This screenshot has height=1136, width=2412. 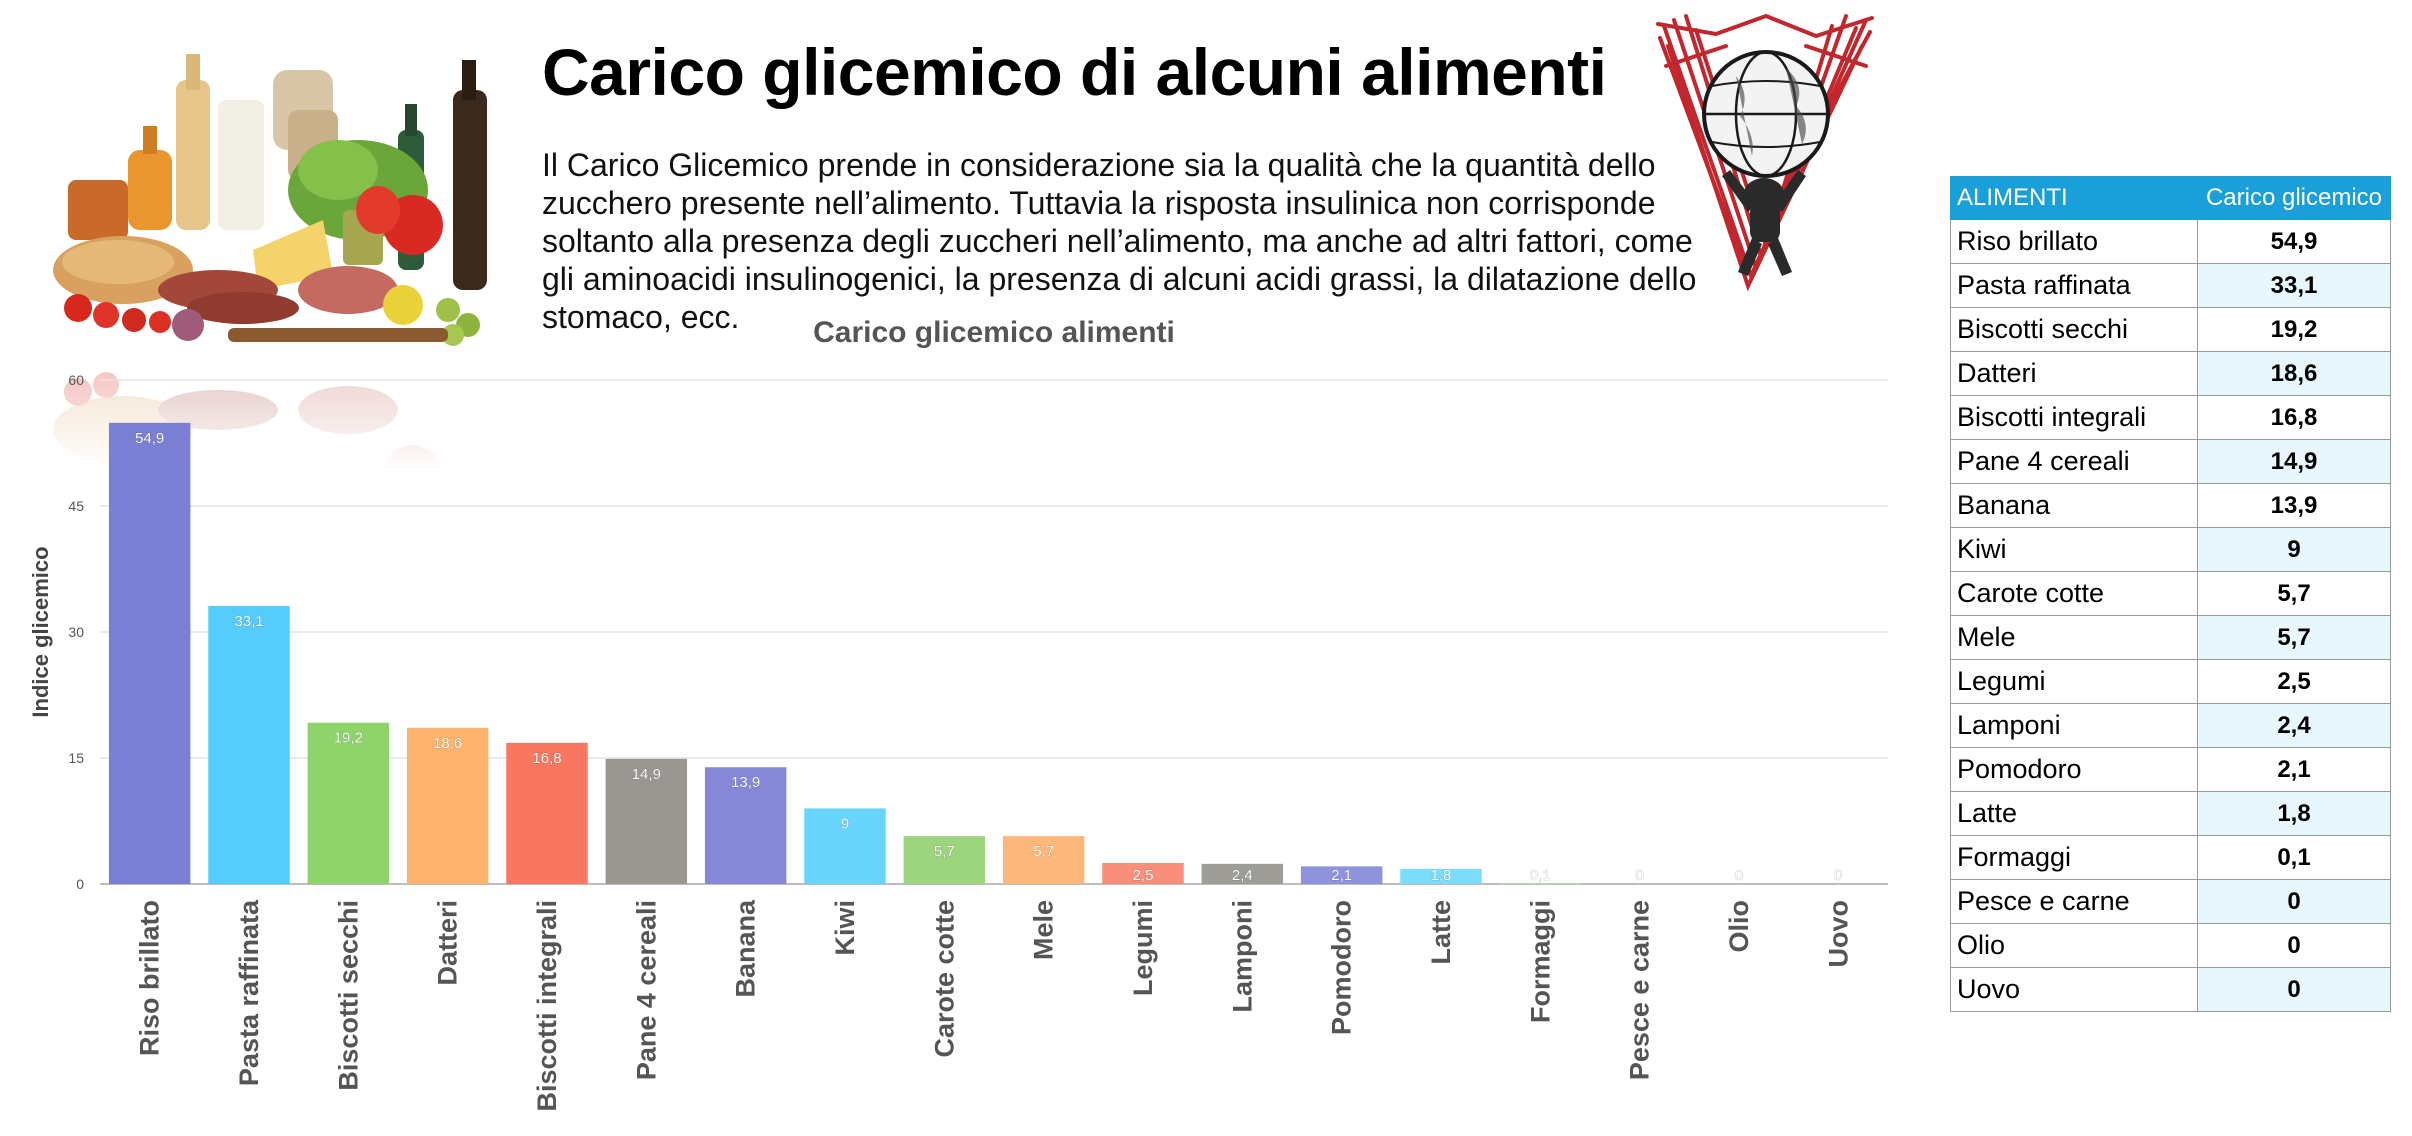 I want to click on table-cell-food: Latte, so click(x=2074, y=813).